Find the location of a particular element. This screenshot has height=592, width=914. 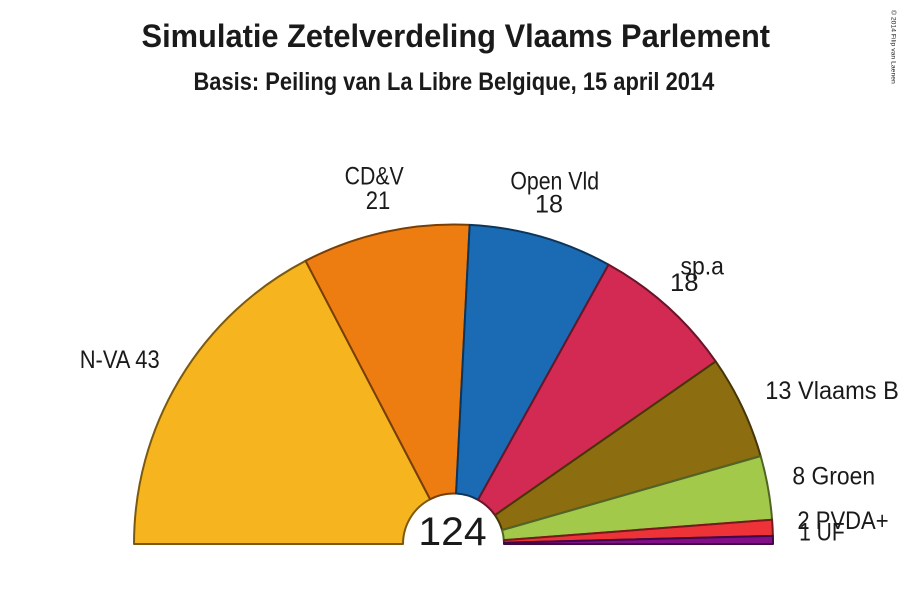

svg-text: 13 Vlaams B is located at coordinates (832, 391).